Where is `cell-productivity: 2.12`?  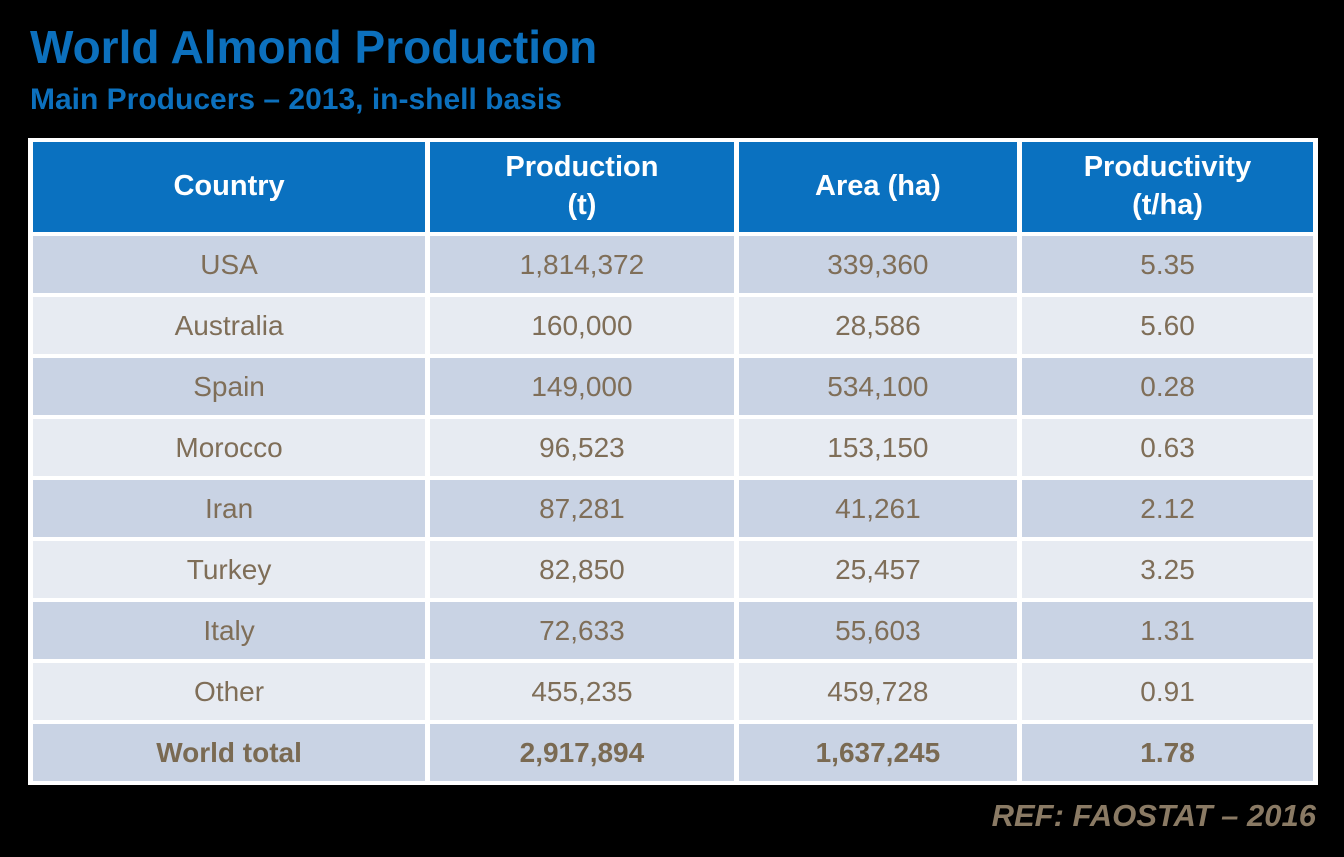 cell-productivity: 2.12 is located at coordinates (1167, 508).